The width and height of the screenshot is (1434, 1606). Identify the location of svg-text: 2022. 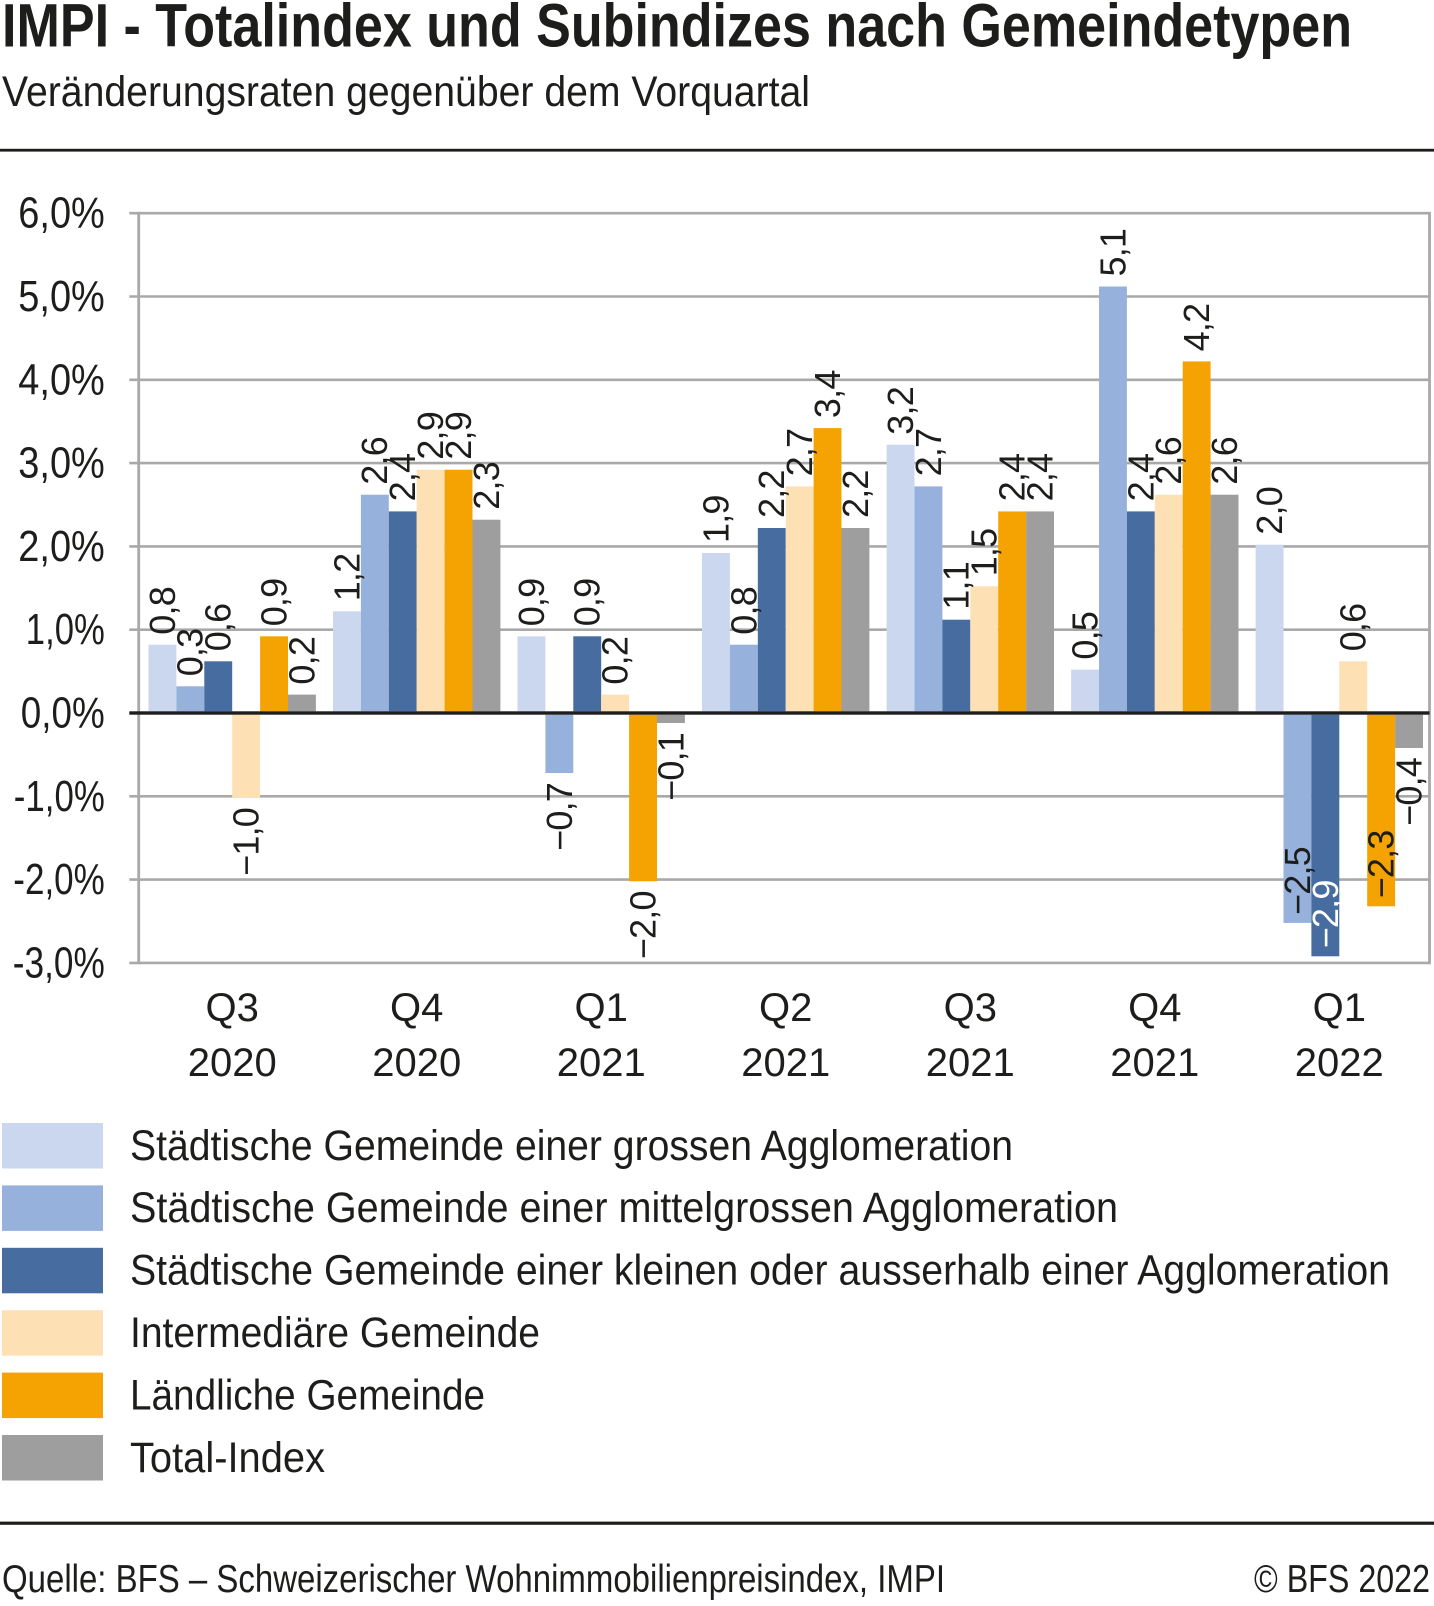
(1339, 1063).